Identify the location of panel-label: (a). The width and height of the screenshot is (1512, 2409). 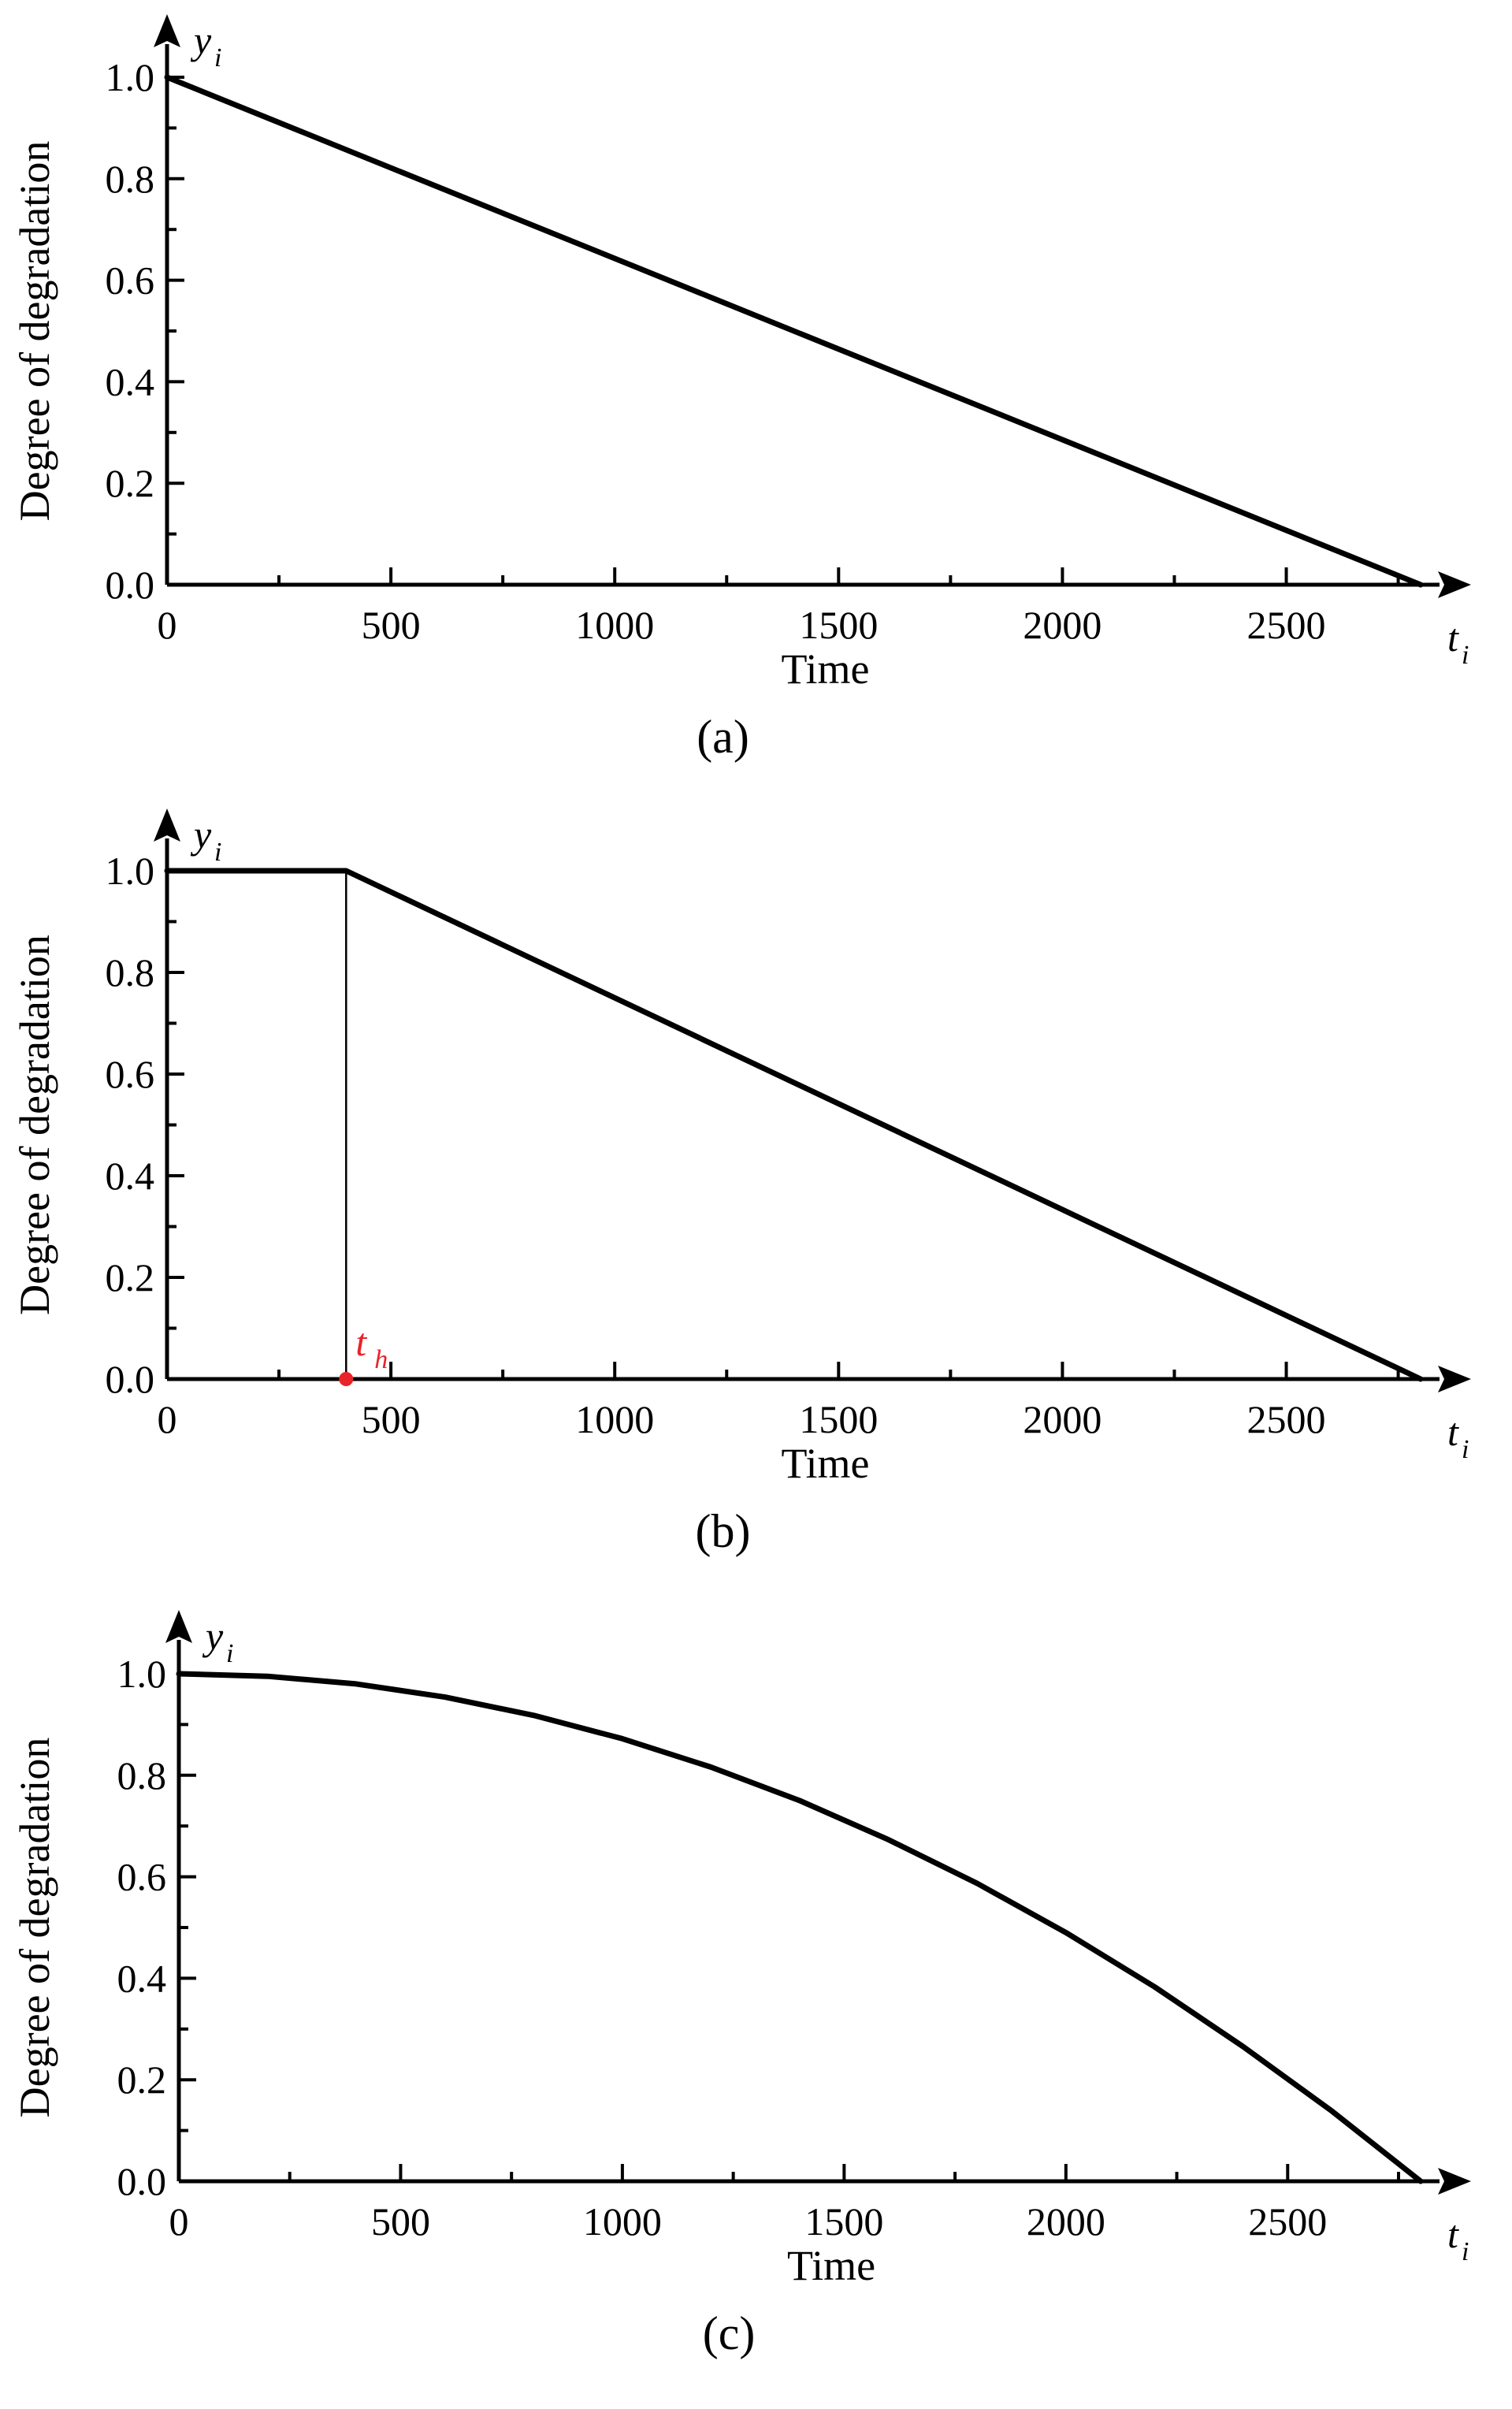
(723, 737).